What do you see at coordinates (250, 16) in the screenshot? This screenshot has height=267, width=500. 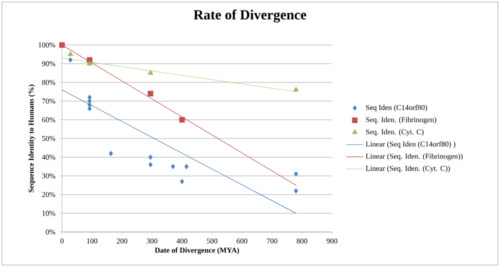 I see `chart-title: Rate of Divergence` at bounding box center [250, 16].